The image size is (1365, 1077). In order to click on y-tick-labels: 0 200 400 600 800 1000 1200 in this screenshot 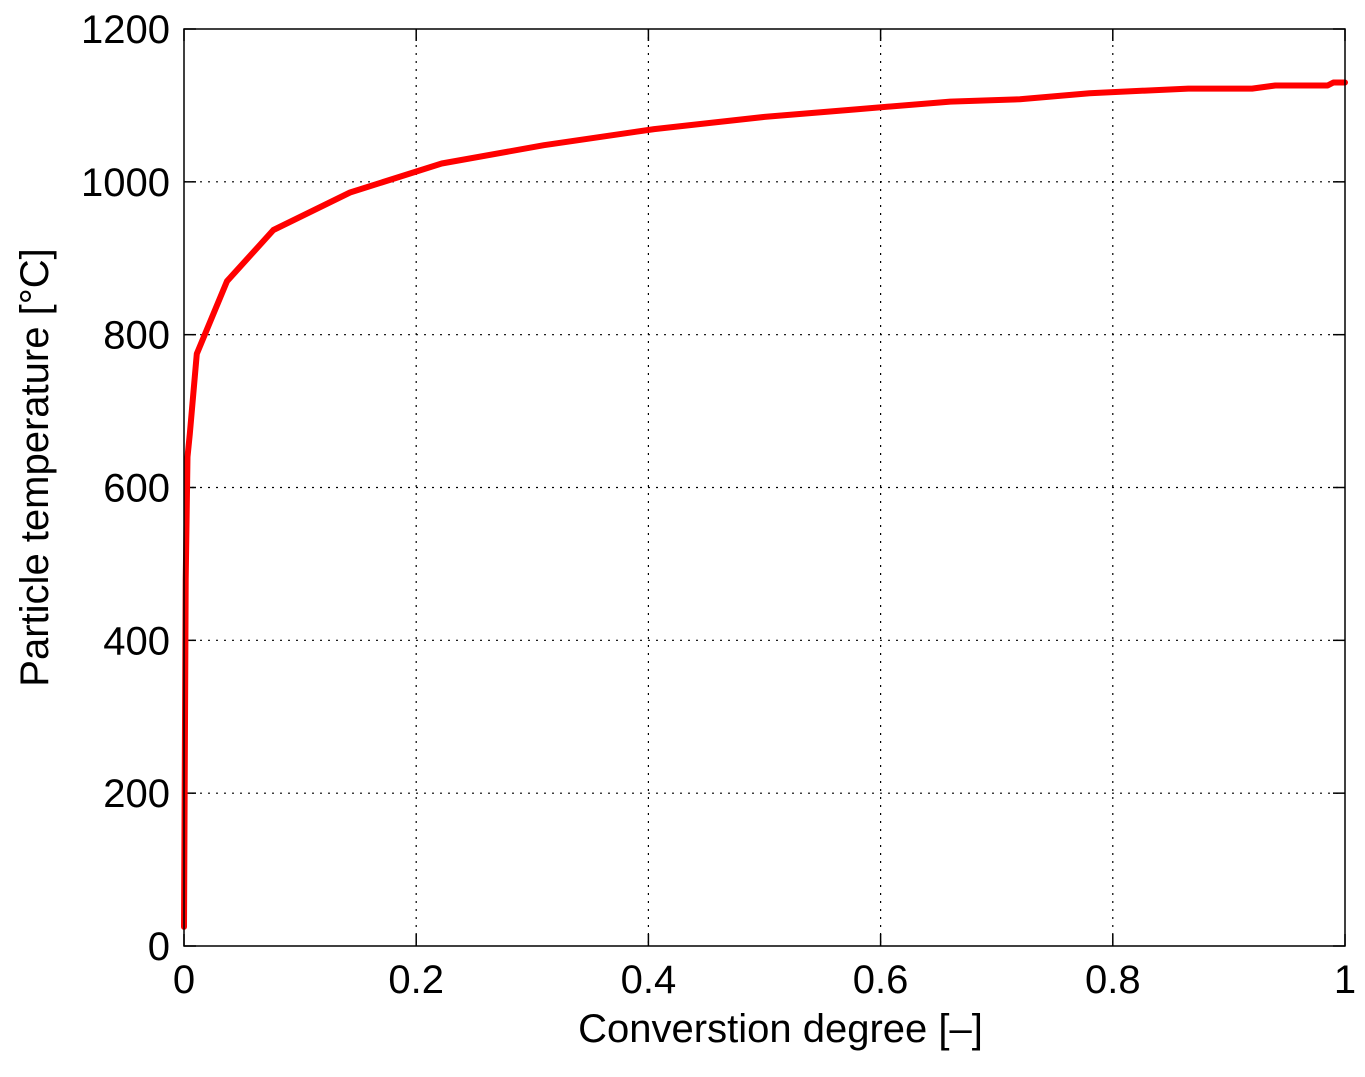, I will do `click(125, 488)`.